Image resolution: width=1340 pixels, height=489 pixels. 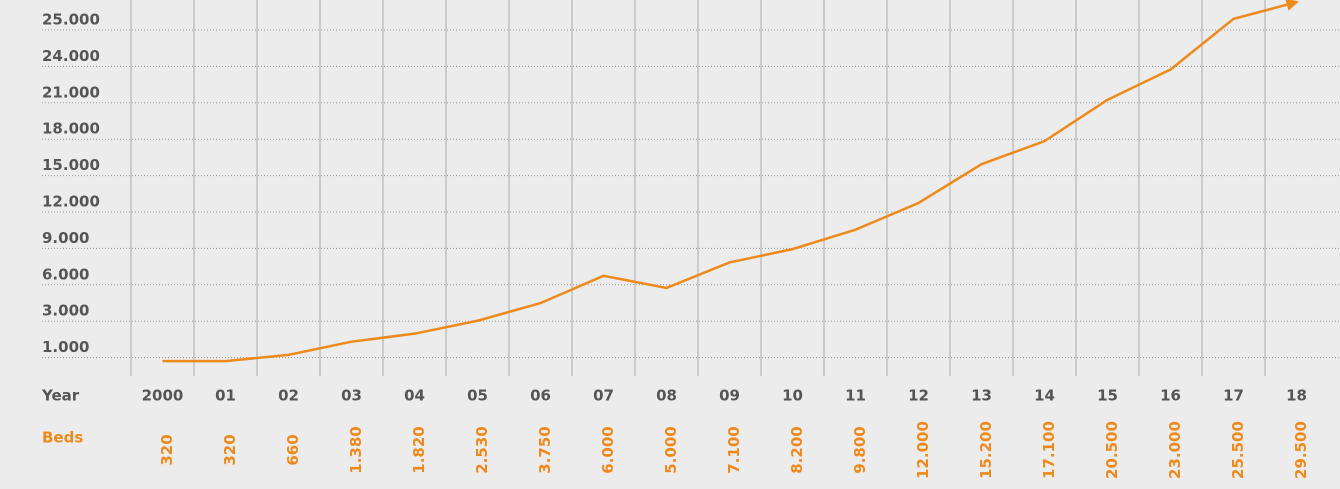 What do you see at coordinates (545, 449) in the screenshot?
I see `value-label: 3.750` at bounding box center [545, 449].